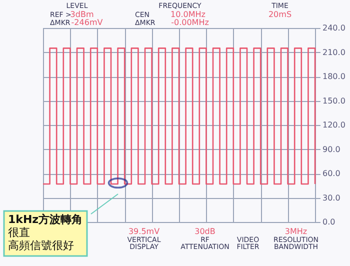 The height and width of the screenshot is (266, 350). What do you see at coordinates (144, 231) in the screenshot?
I see `text: 39.5mV` at bounding box center [144, 231].